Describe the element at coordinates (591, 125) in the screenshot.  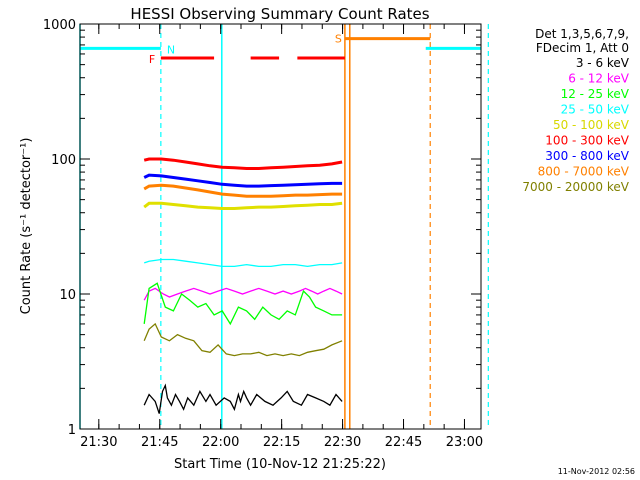
I see `legend-entry: 50 - 100 keV` at that location.